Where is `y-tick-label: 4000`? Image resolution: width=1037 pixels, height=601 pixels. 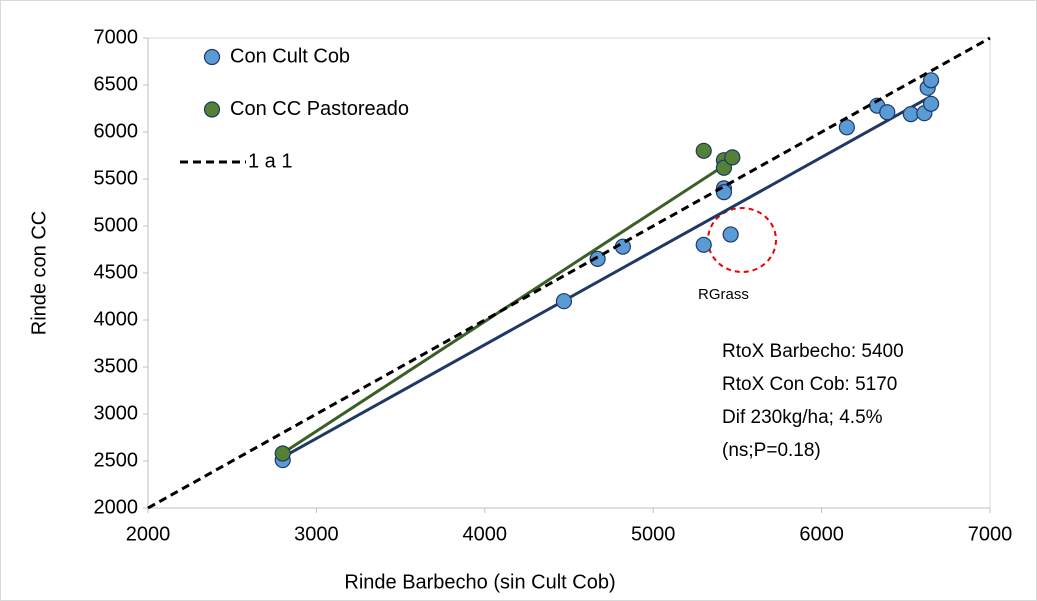
y-tick-label: 4000 is located at coordinates (116, 319).